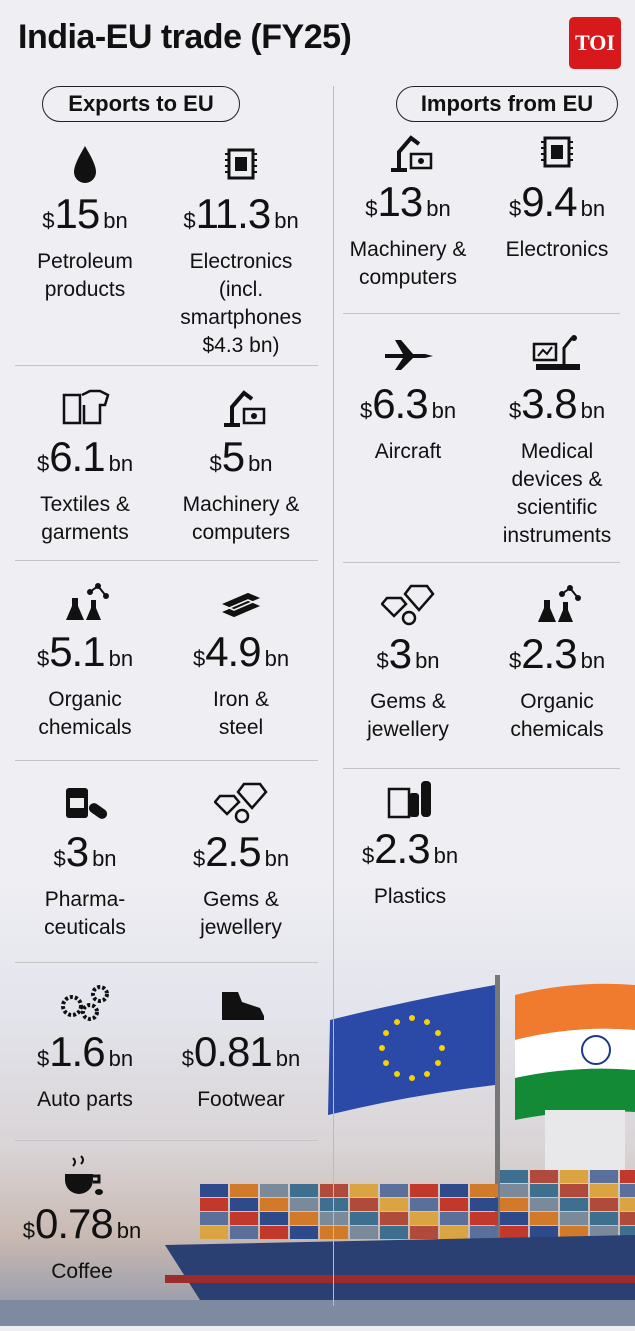 Image resolution: width=635 pixels, height=1331 pixels. I want to click on category-label: Petroleum products, so click(85, 275).